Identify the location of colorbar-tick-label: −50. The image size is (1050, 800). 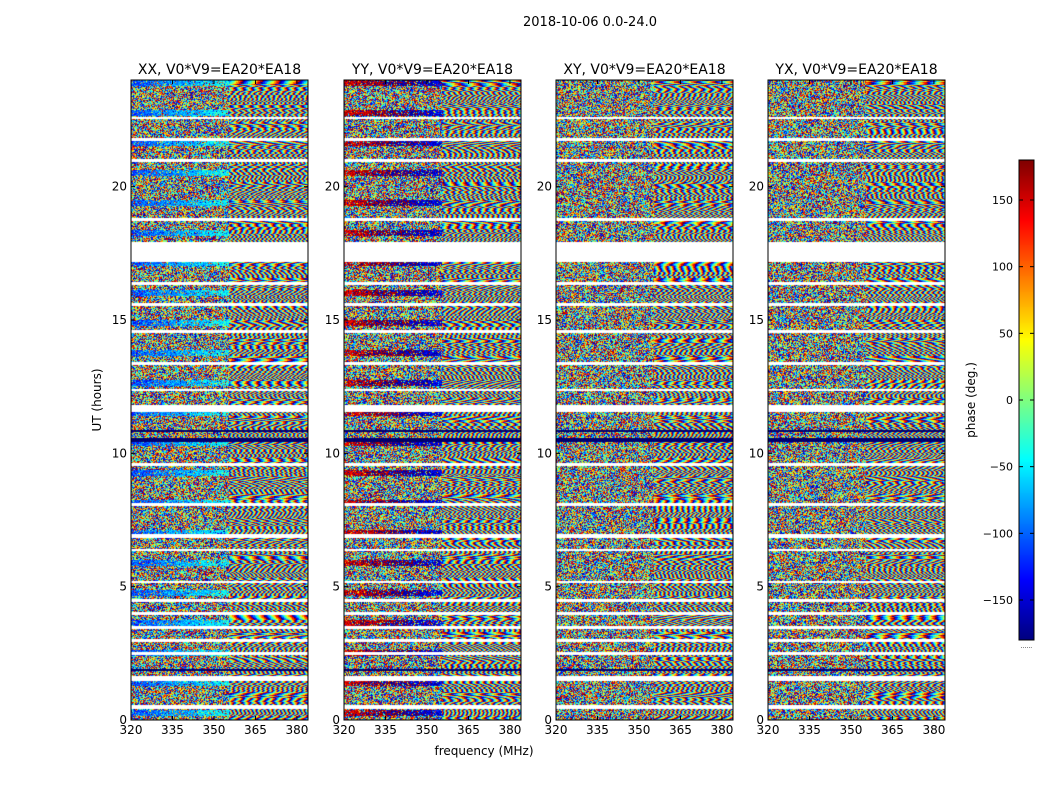
(1001, 467).